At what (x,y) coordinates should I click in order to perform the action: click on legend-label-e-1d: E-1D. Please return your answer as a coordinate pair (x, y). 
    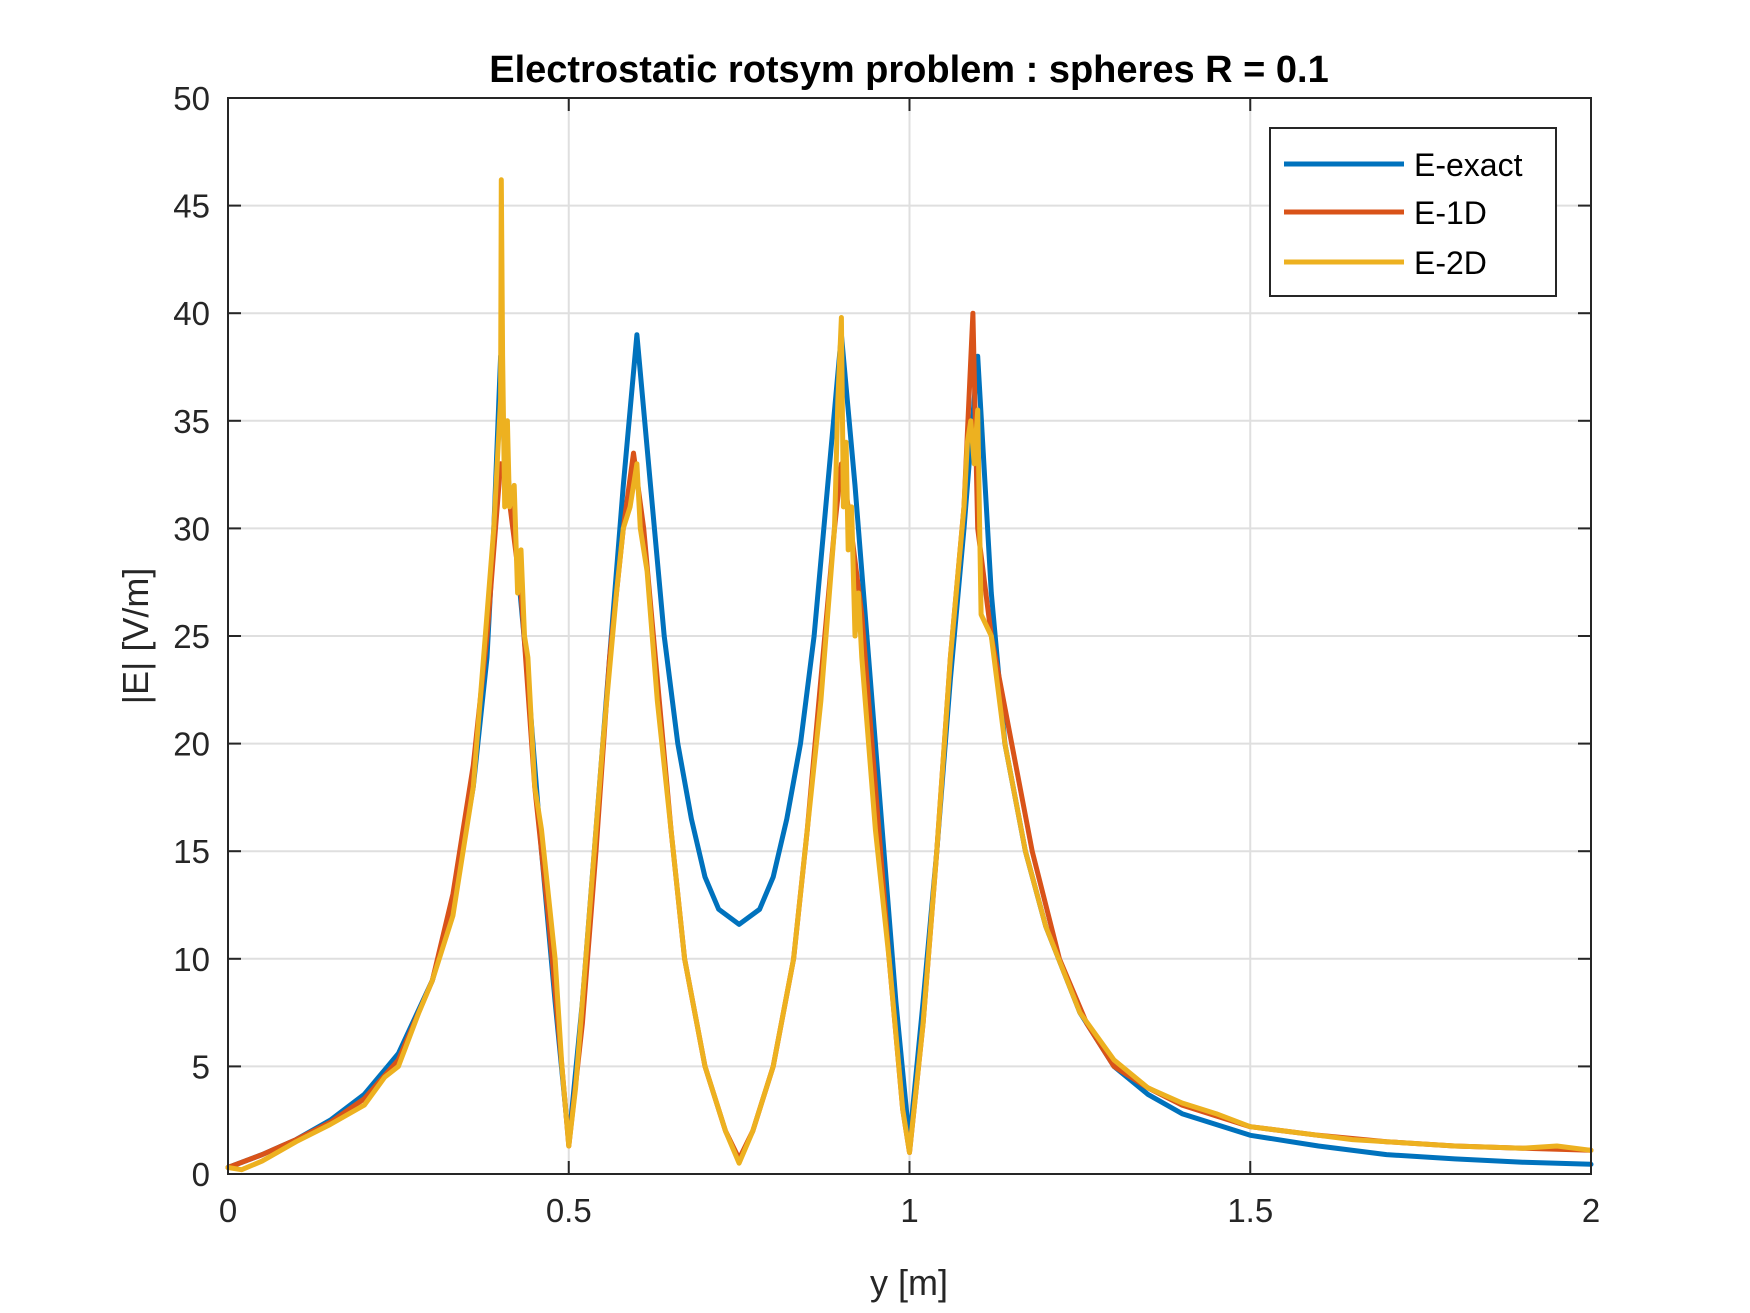
    Looking at the image, I should click on (1450, 213).